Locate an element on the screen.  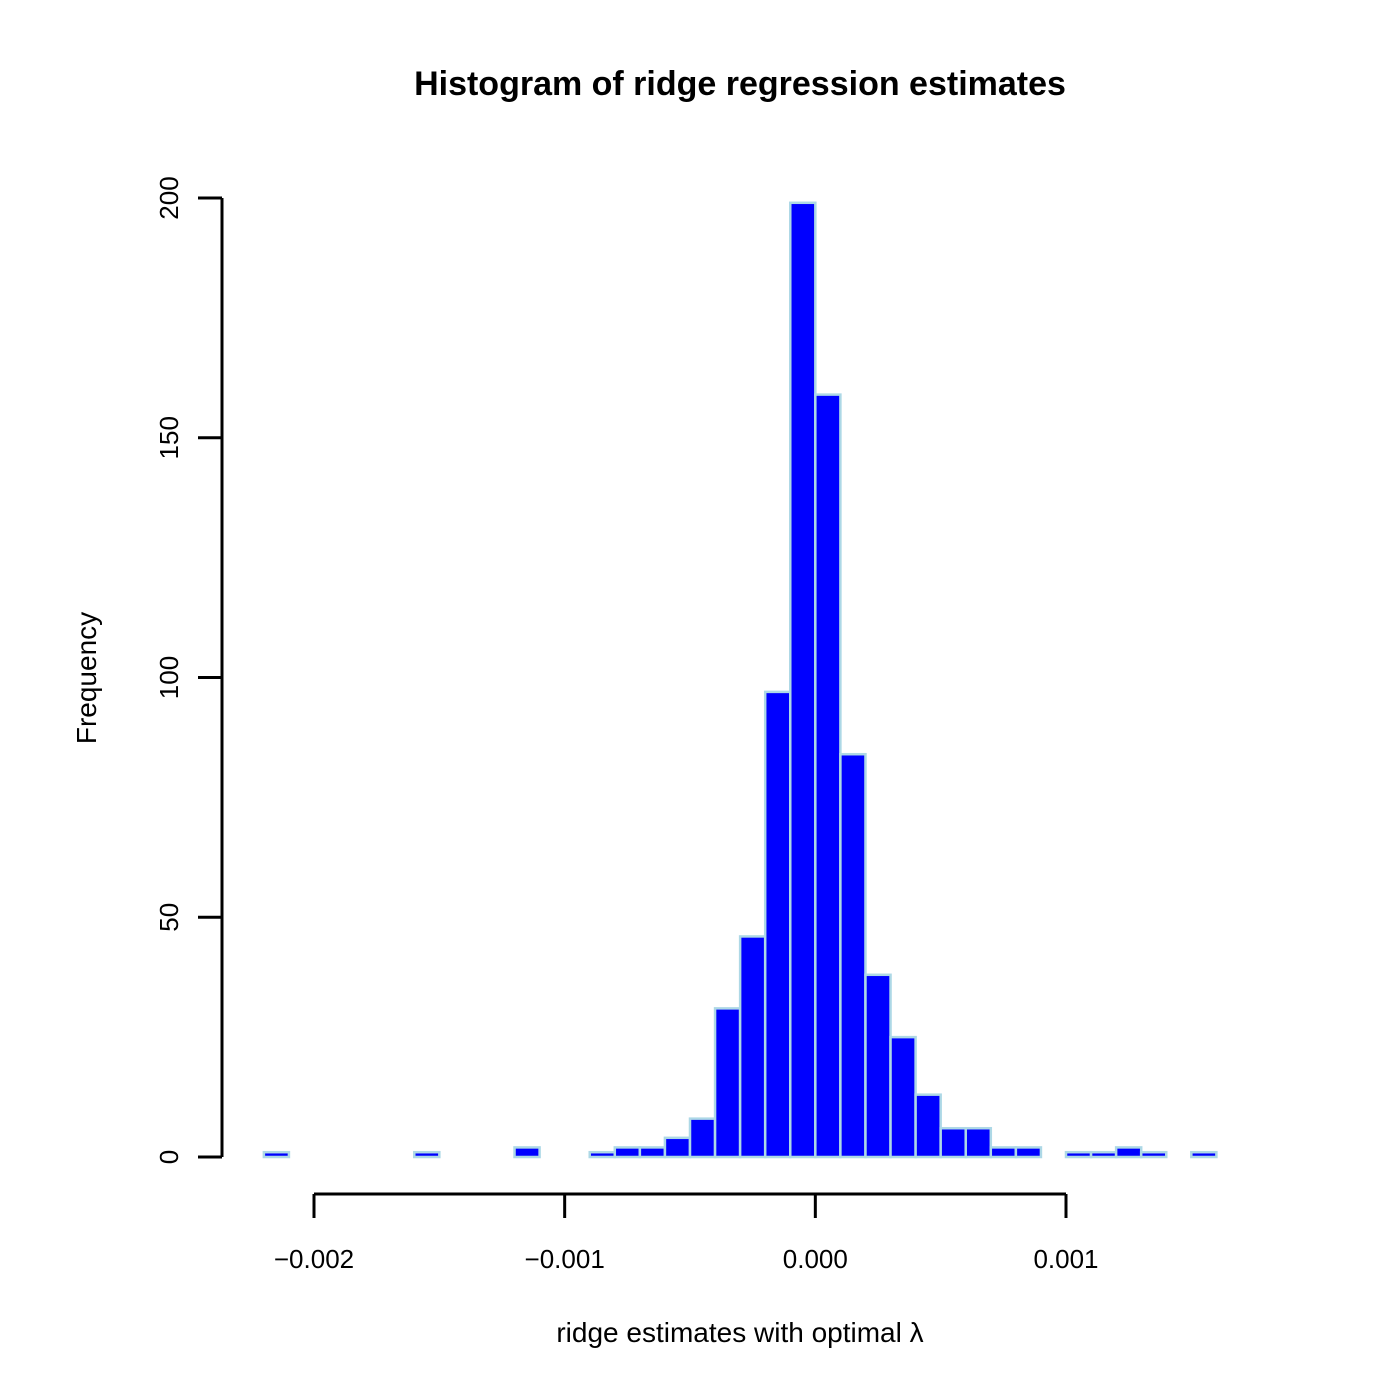
chart-title: Histogram of ridge regression estimates is located at coordinates (740, 84).